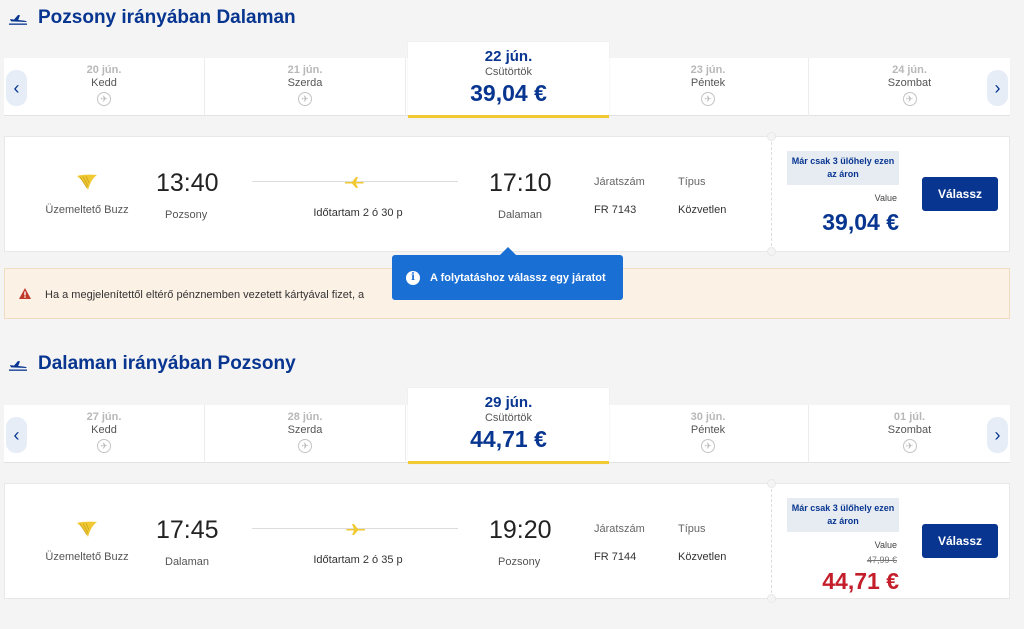 This screenshot has width=1024, height=629. Describe the element at coordinates (413, 277) in the screenshot. I see `info-icon: i` at that location.